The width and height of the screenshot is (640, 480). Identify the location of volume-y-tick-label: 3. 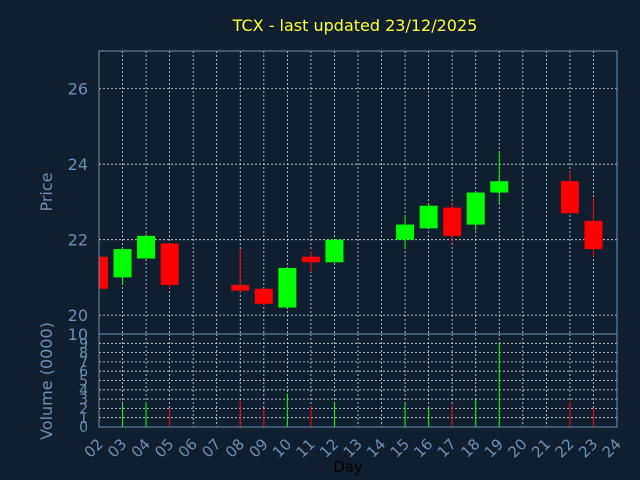
(83, 400).